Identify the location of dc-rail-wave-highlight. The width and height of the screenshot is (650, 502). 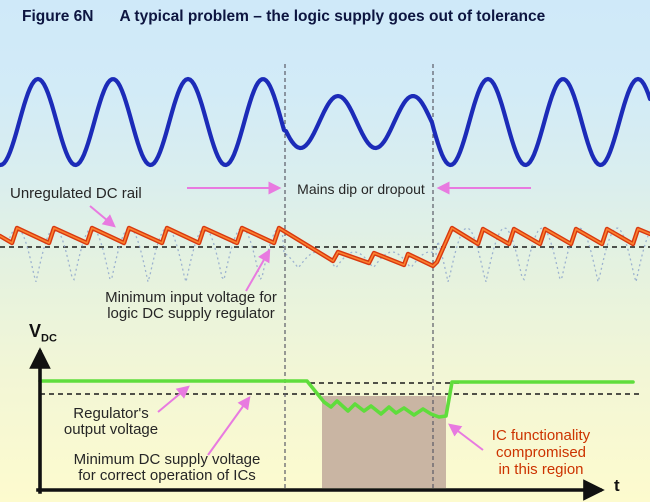
(325, 247).